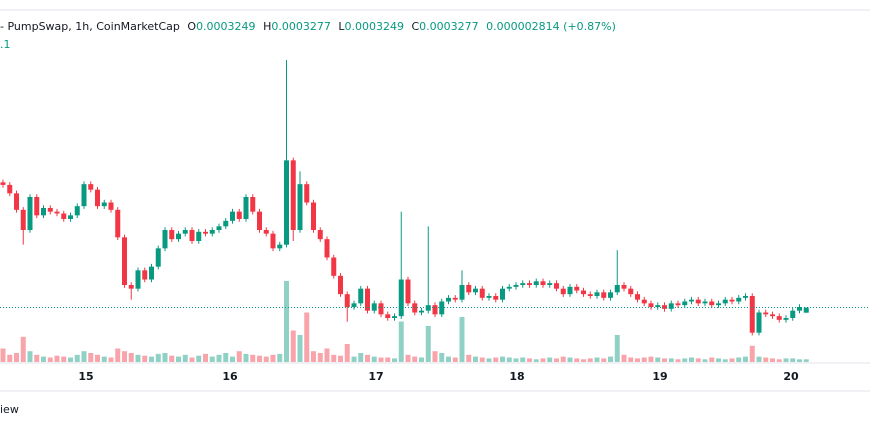 Image resolution: width=870 pixels, height=427 pixels. I want to click on c-label: C, so click(415, 26).